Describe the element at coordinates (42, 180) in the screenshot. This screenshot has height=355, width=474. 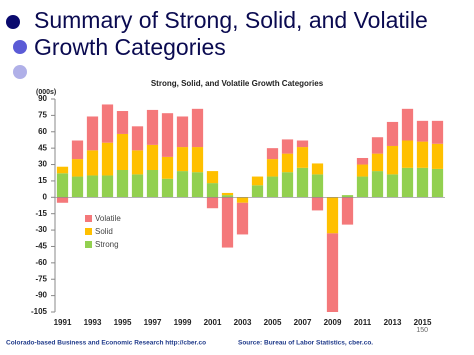
I see `y-tick-label: 15` at that location.